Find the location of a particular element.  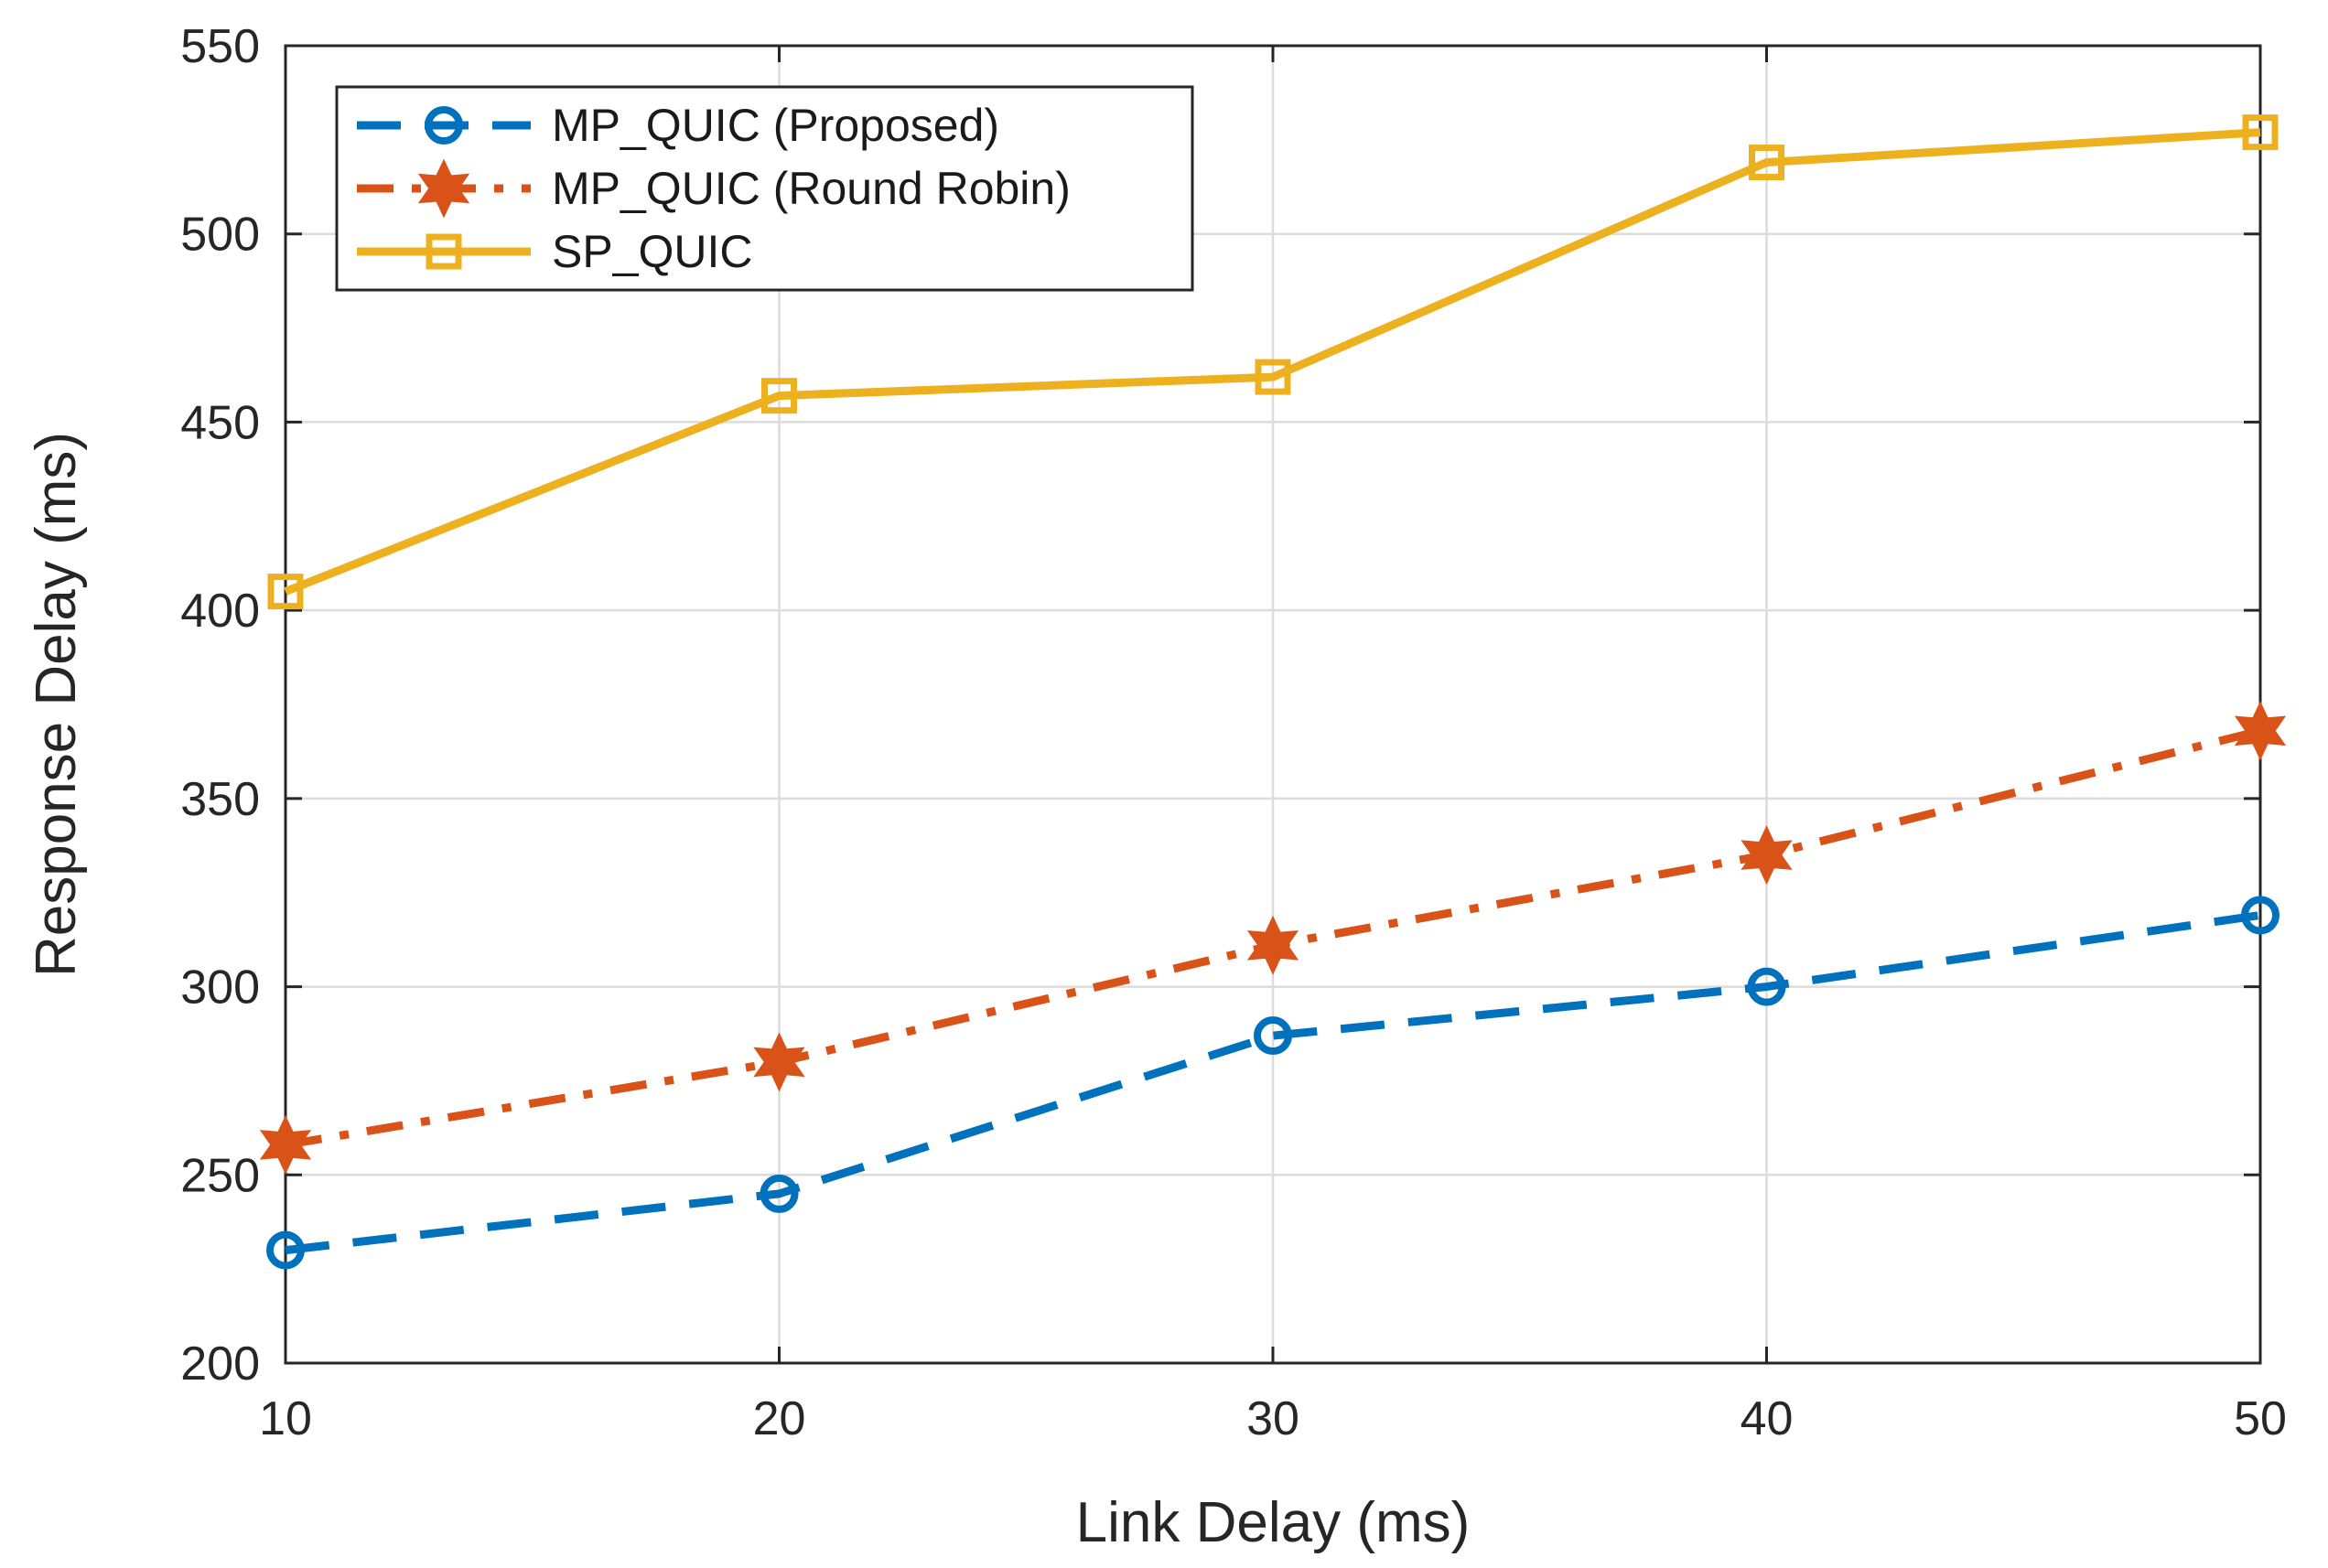

x-tick-label: 50 is located at coordinates (2260, 1418).